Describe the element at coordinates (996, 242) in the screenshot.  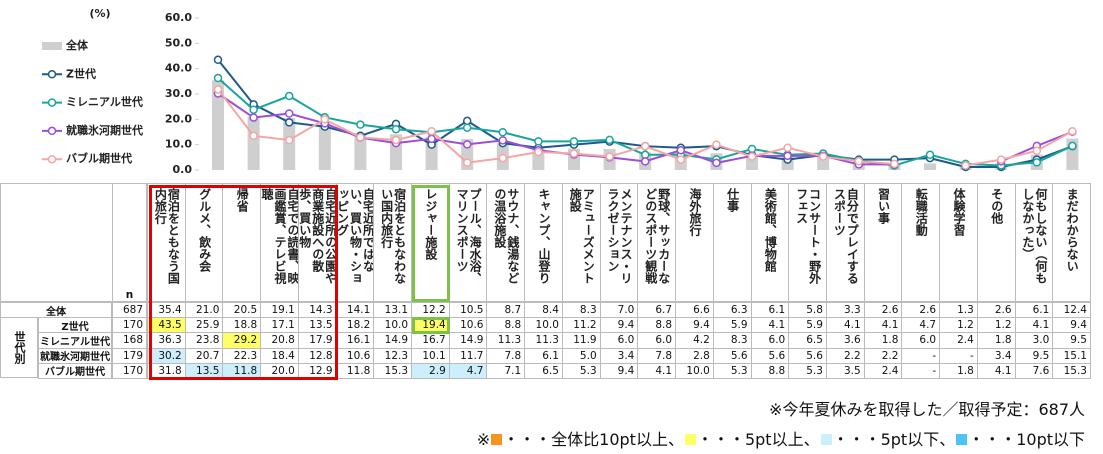
I see `column-header: その他` at that location.